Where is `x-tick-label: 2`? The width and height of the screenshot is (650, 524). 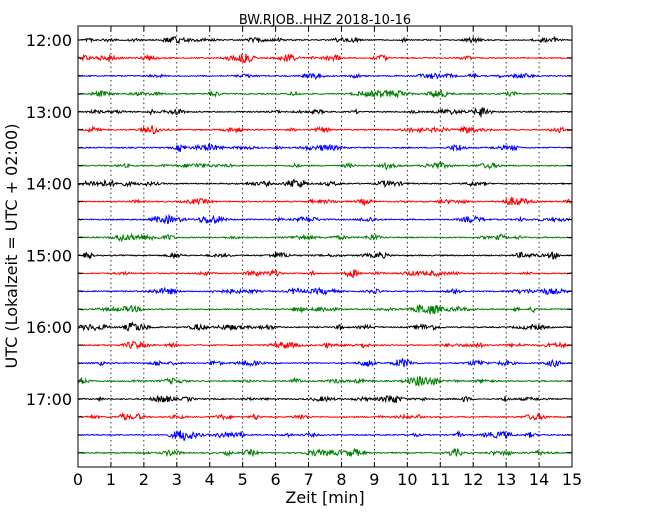 x-tick-label: 2 is located at coordinates (144, 479).